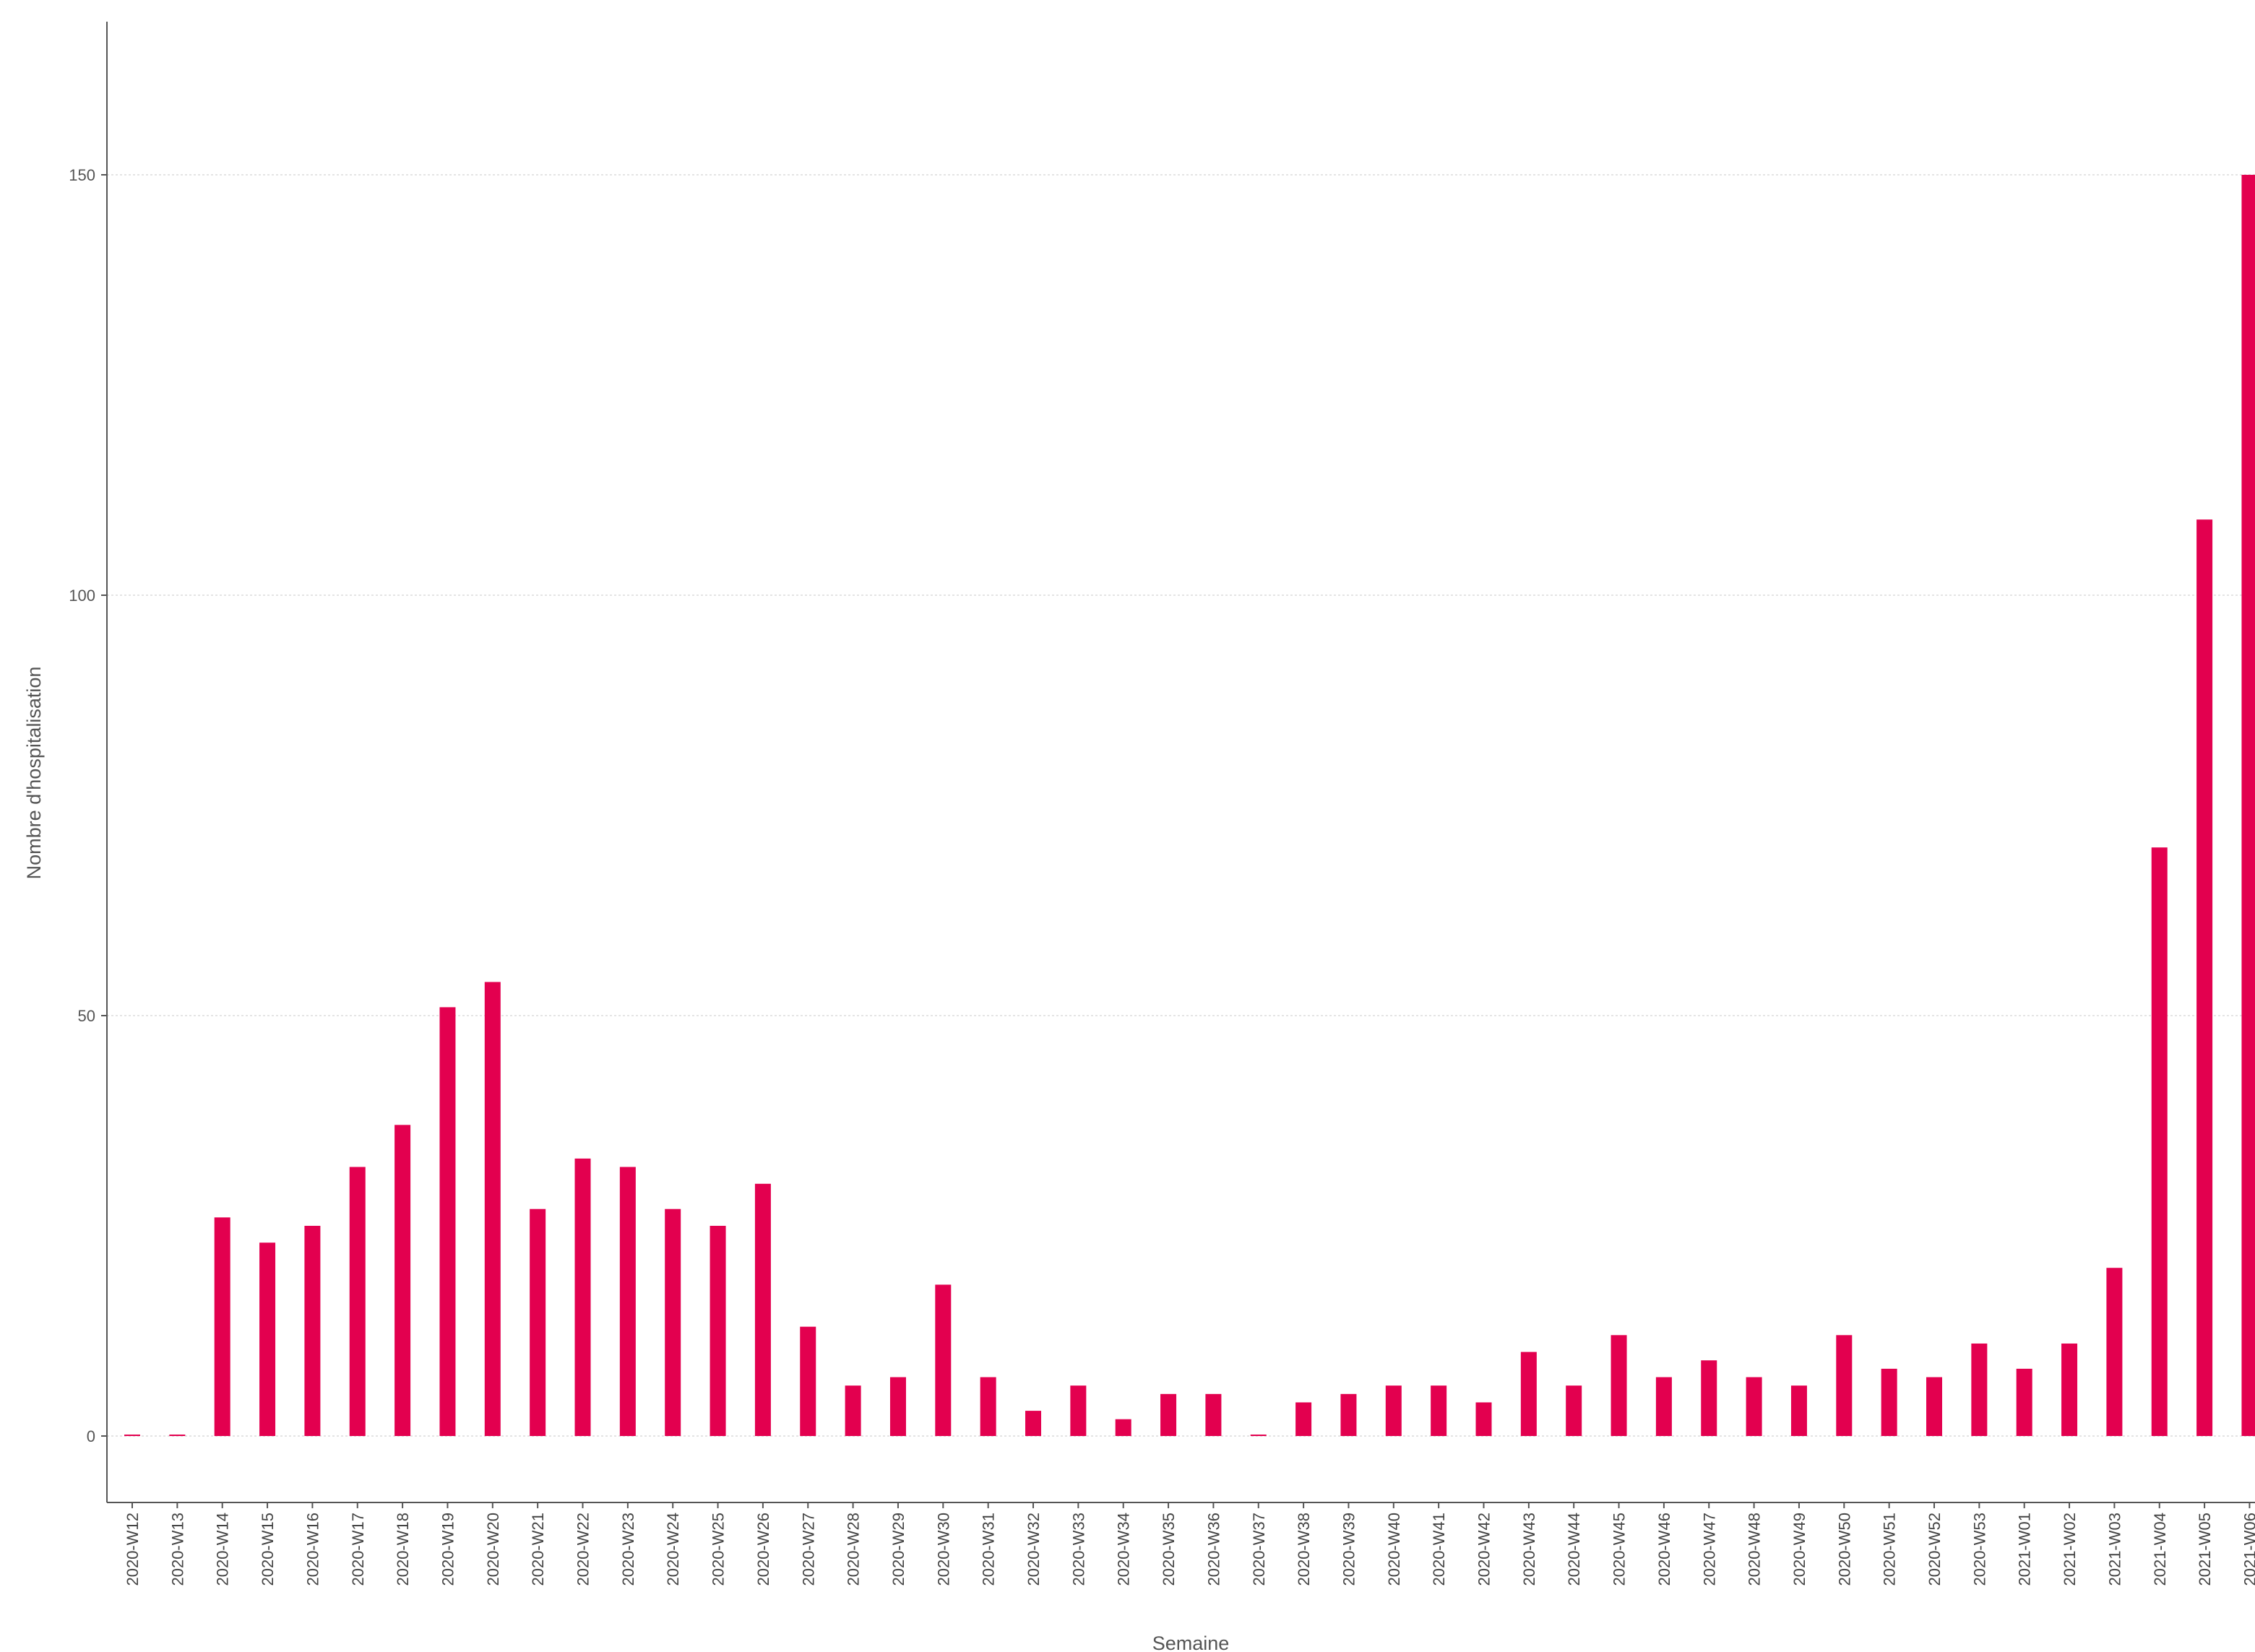  I want to click on x-tick-label-2020-W49: 2020-W49, so click(1799, 1549).